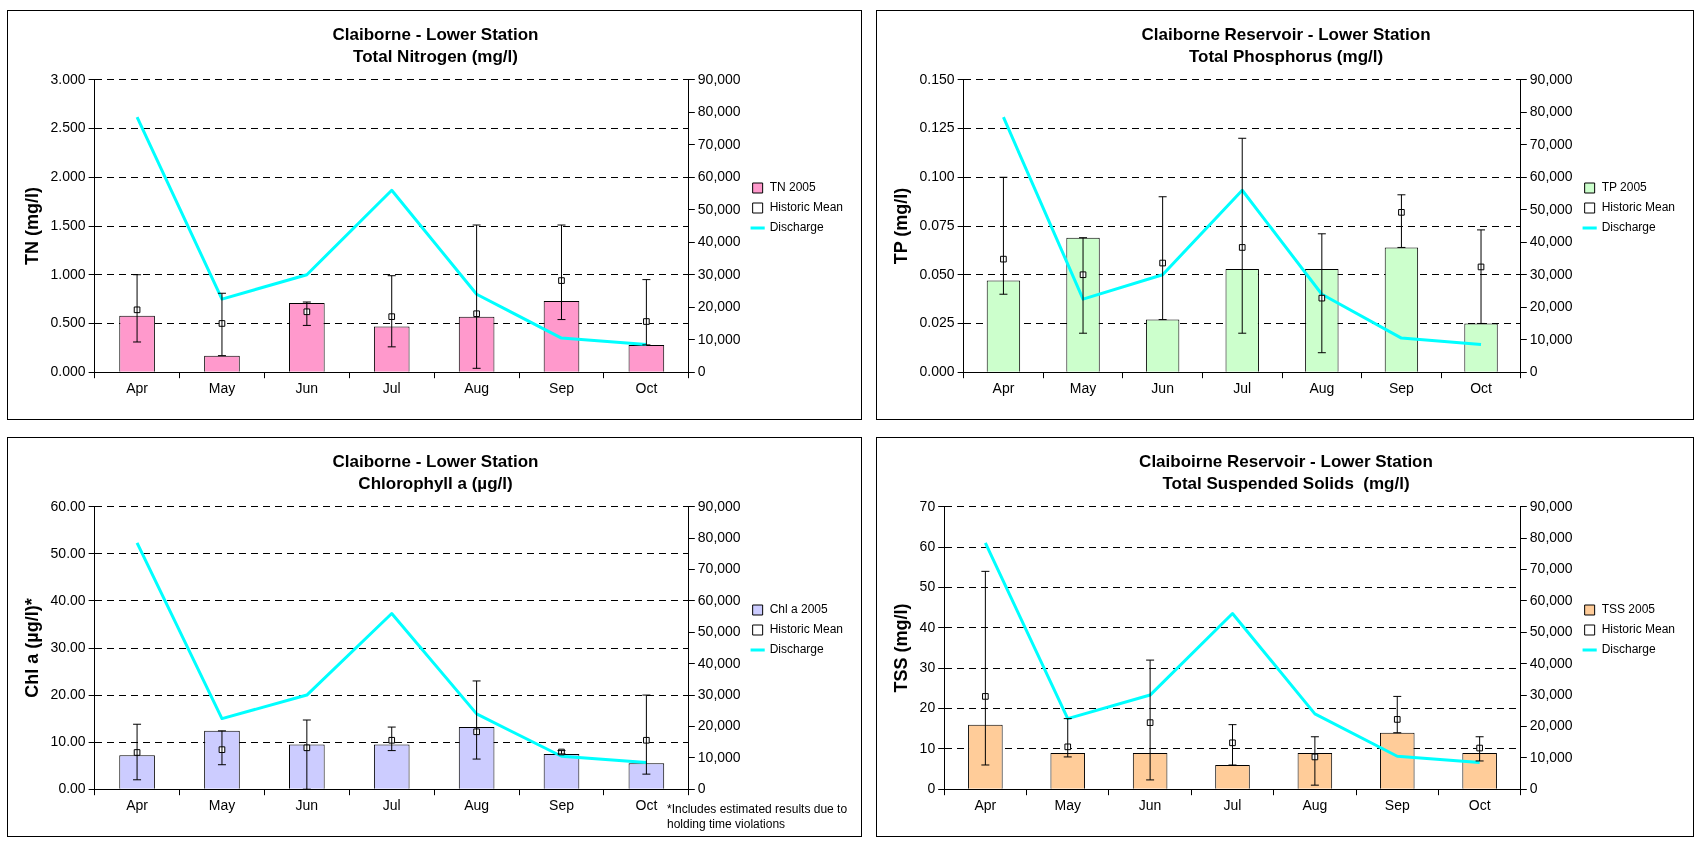 This screenshot has height=841, width=1700. I want to click on y-tick-label: 0.075, so click(937, 224).